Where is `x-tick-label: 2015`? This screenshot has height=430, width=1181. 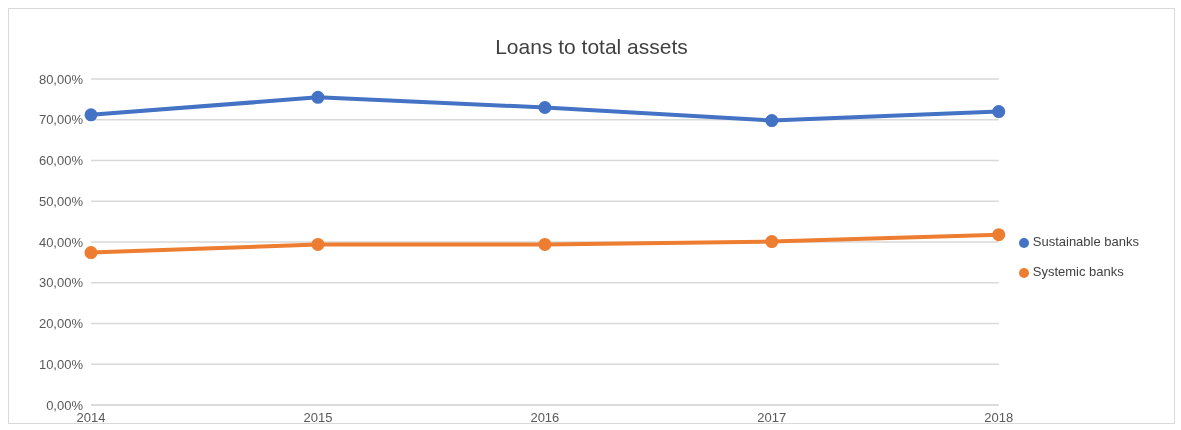
x-tick-label: 2015 is located at coordinates (318, 418).